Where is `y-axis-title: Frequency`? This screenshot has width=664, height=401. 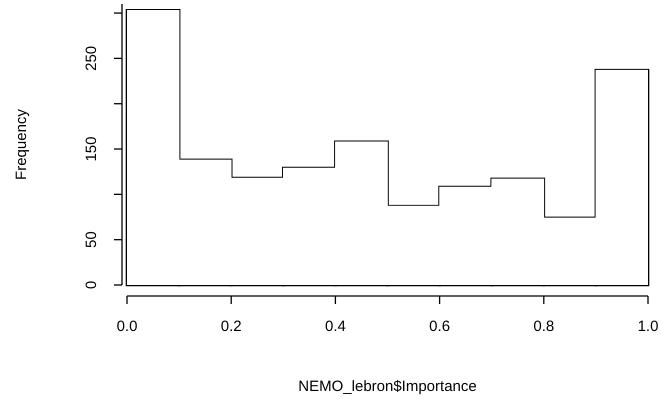
y-axis-title: Frequency is located at coordinates (21, 144).